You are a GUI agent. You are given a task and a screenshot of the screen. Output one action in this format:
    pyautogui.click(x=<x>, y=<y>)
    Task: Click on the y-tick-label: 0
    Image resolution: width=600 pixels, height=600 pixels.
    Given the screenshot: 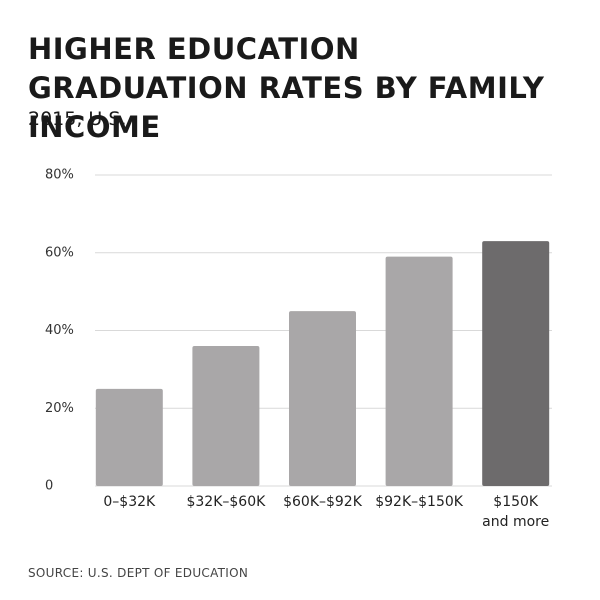 What is the action you would take?
    pyautogui.click(x=49, y=486)
    